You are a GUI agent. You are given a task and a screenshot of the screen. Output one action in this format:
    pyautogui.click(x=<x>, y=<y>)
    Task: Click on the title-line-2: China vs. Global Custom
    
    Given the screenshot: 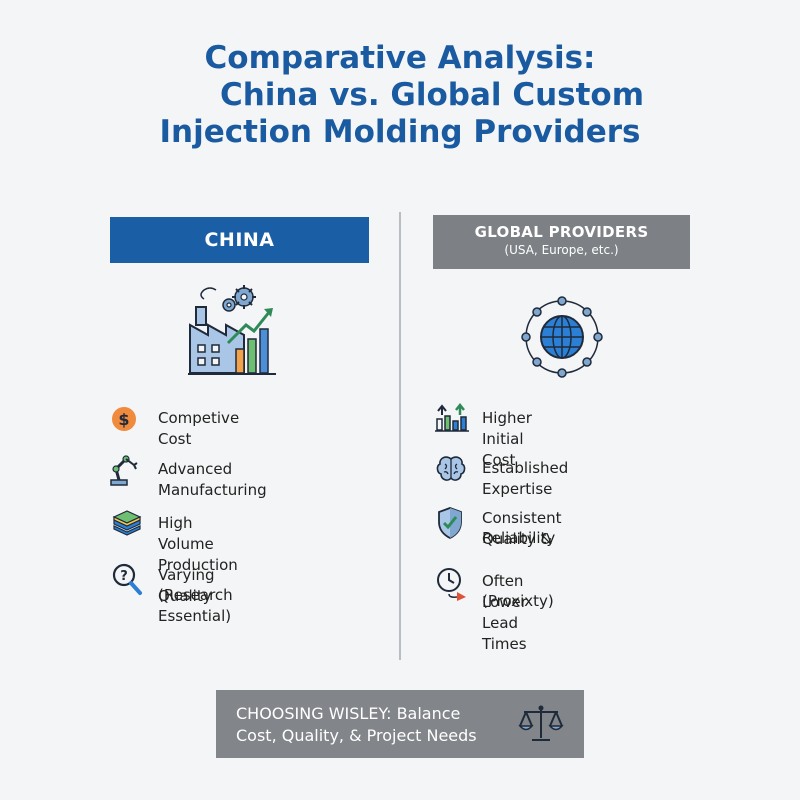 What is the action you would take?
    pyautogui.click(x=432, y=95)
    